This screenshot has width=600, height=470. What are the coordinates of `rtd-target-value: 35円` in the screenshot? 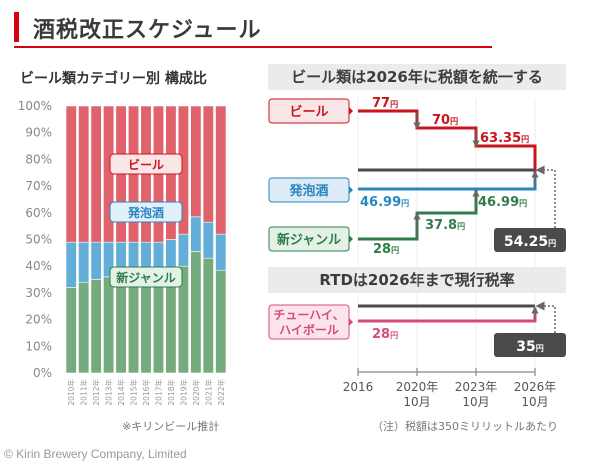 It's located at (529, 347).